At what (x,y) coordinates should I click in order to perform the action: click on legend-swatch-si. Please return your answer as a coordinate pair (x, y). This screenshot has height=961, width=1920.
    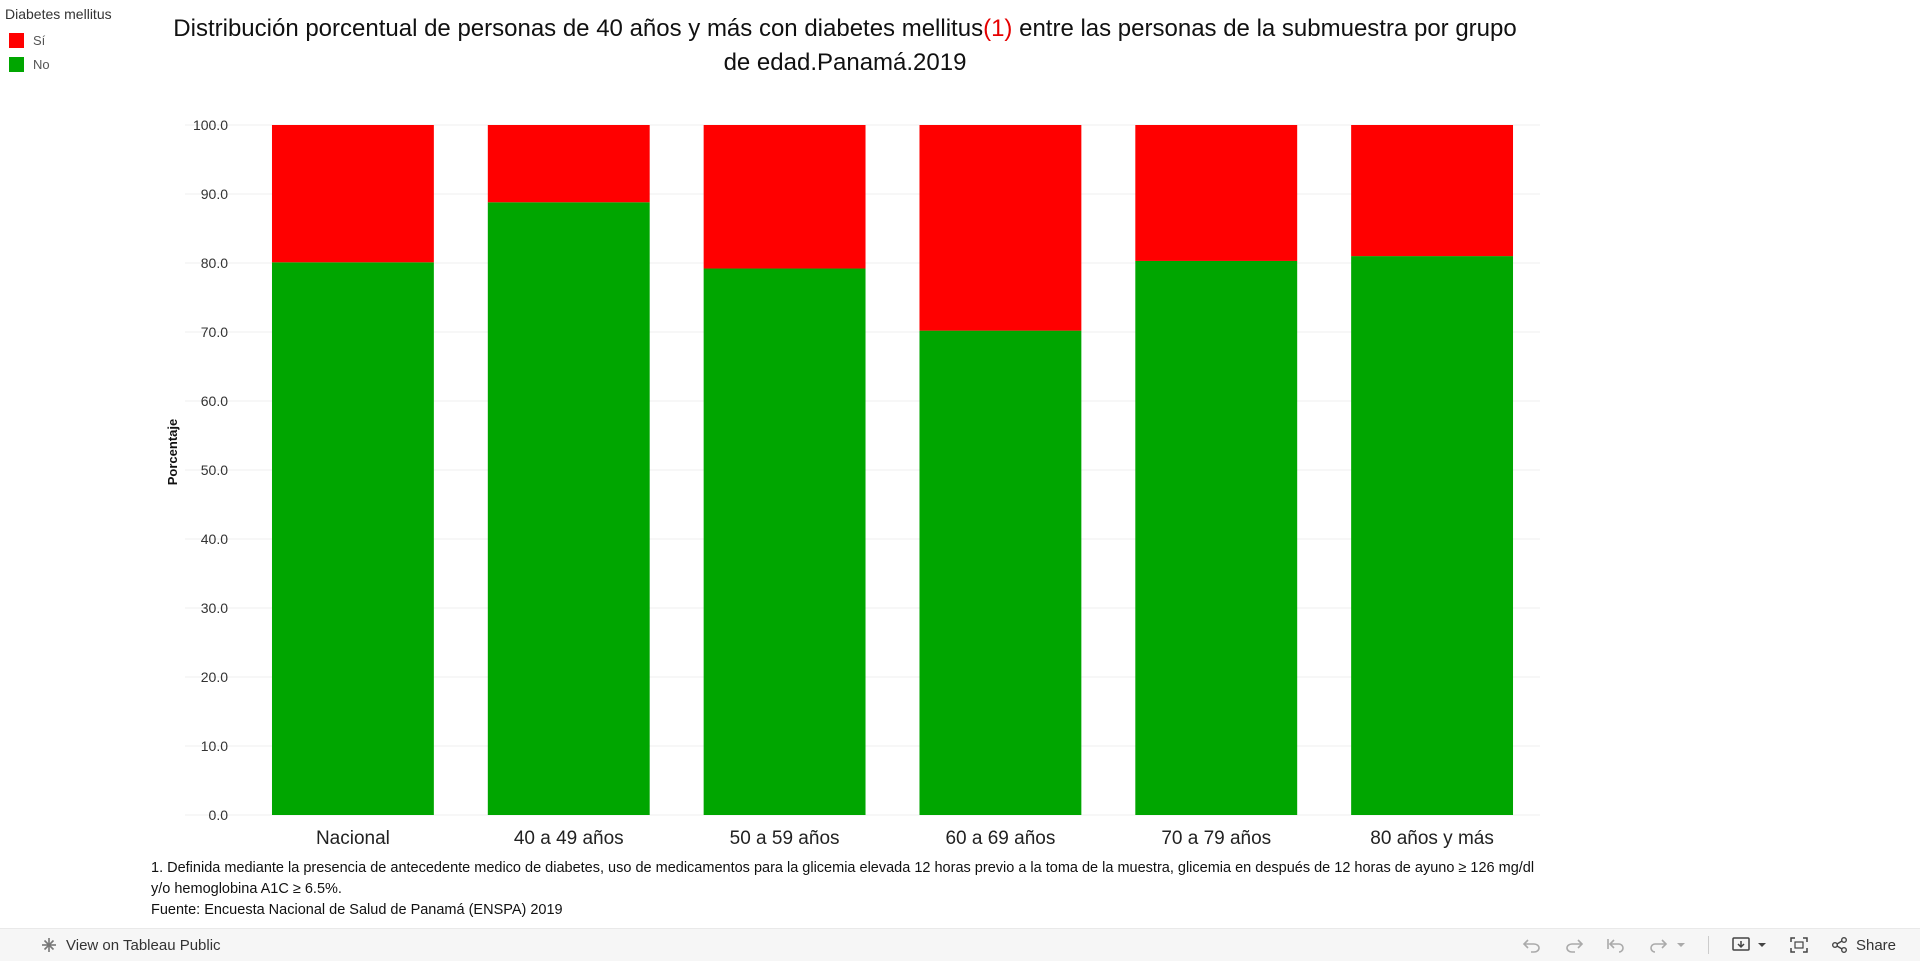
    Looking at the image, I should click on (16, 40).